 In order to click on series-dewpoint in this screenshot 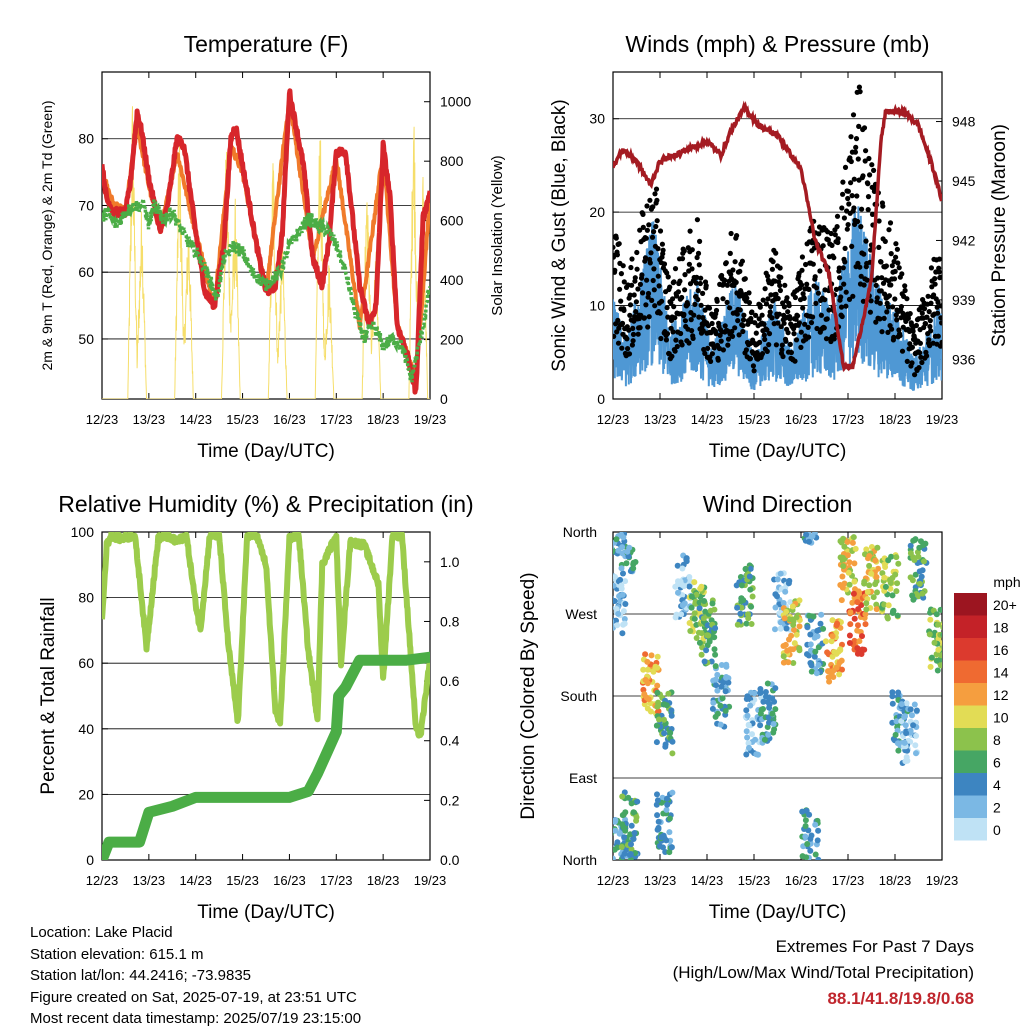, I will do `click(266, 290)`.